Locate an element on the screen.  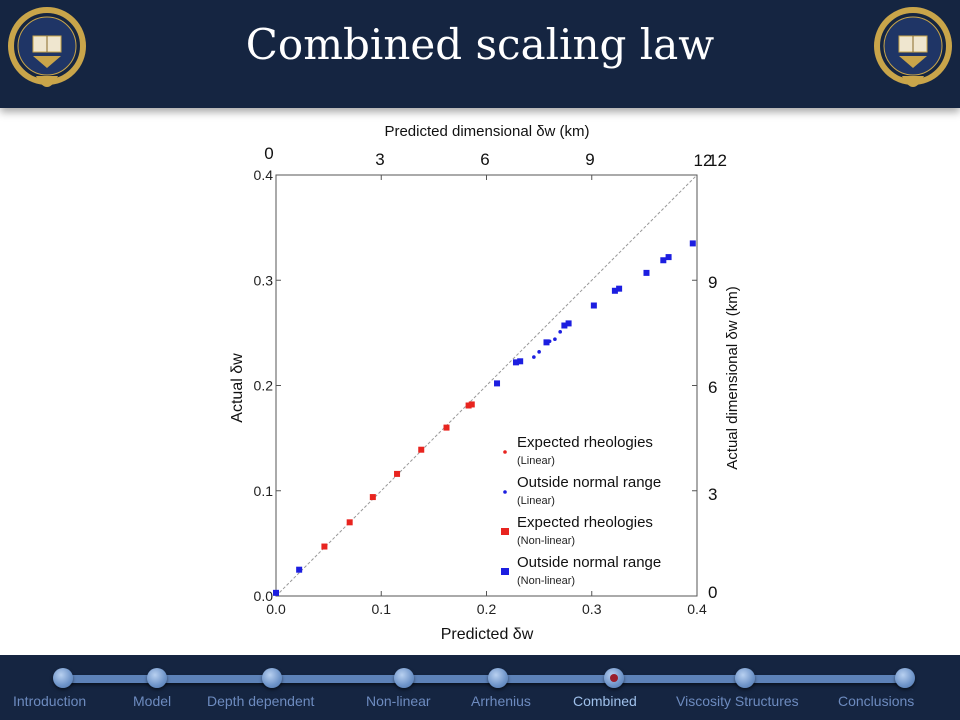
y-tick-label: 0.2 is located at coordinates (264, 386).